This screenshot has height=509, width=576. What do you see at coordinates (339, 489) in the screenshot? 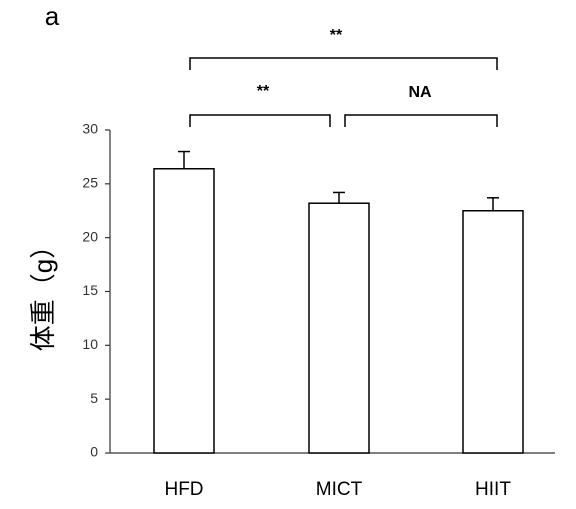
I see `x-tick-label: MICT` at bounding box center [339, 489].